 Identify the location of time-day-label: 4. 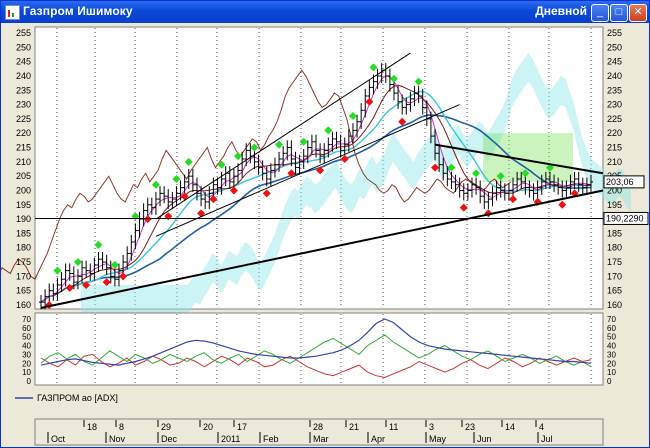
(541, 427).